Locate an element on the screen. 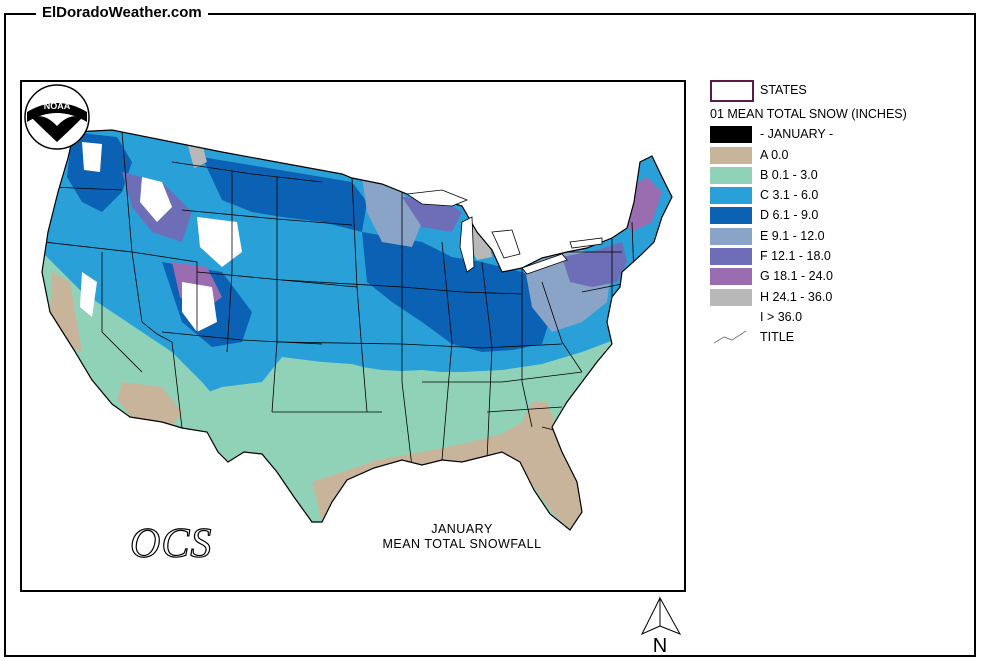 The height and width of the screenshot is (661, 981). zone-d-midwest is located at coordinates (457, 292).